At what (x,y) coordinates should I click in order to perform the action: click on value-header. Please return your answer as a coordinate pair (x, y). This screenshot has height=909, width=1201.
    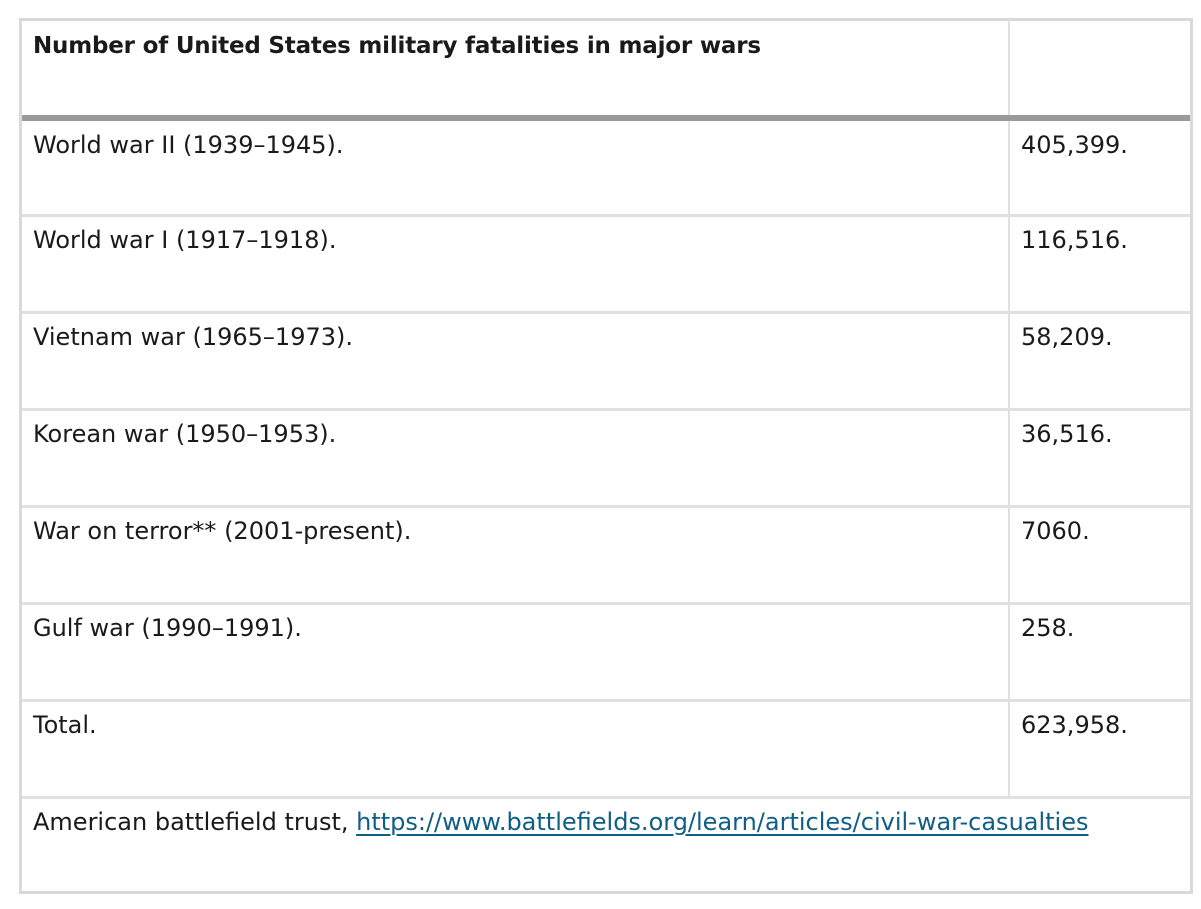
    Looking at the image, I should click on (1099, 71).